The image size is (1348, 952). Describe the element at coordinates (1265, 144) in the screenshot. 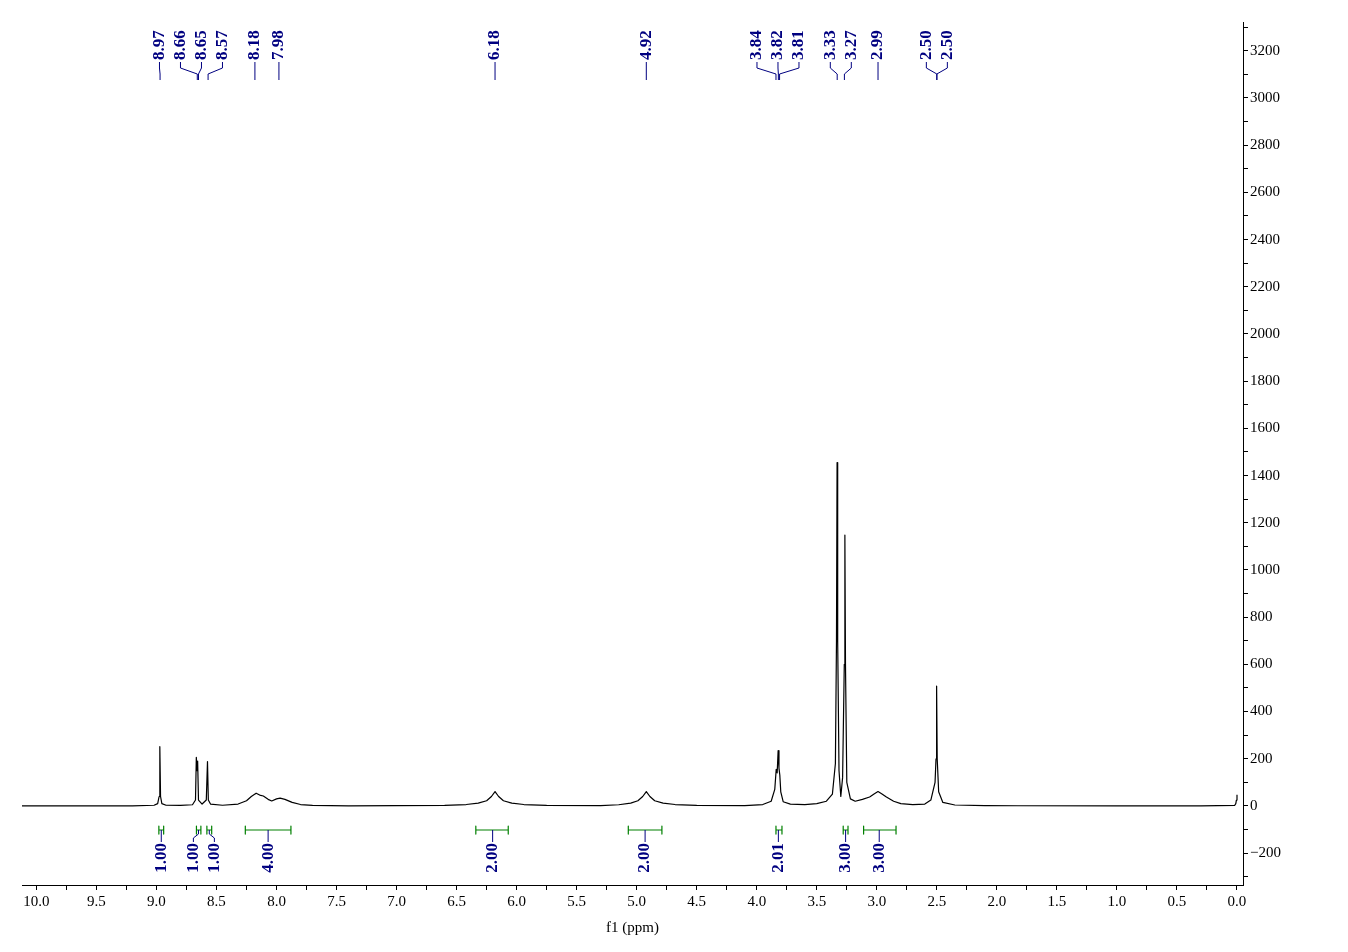

I see `y-tick-label: 2800` at that location.